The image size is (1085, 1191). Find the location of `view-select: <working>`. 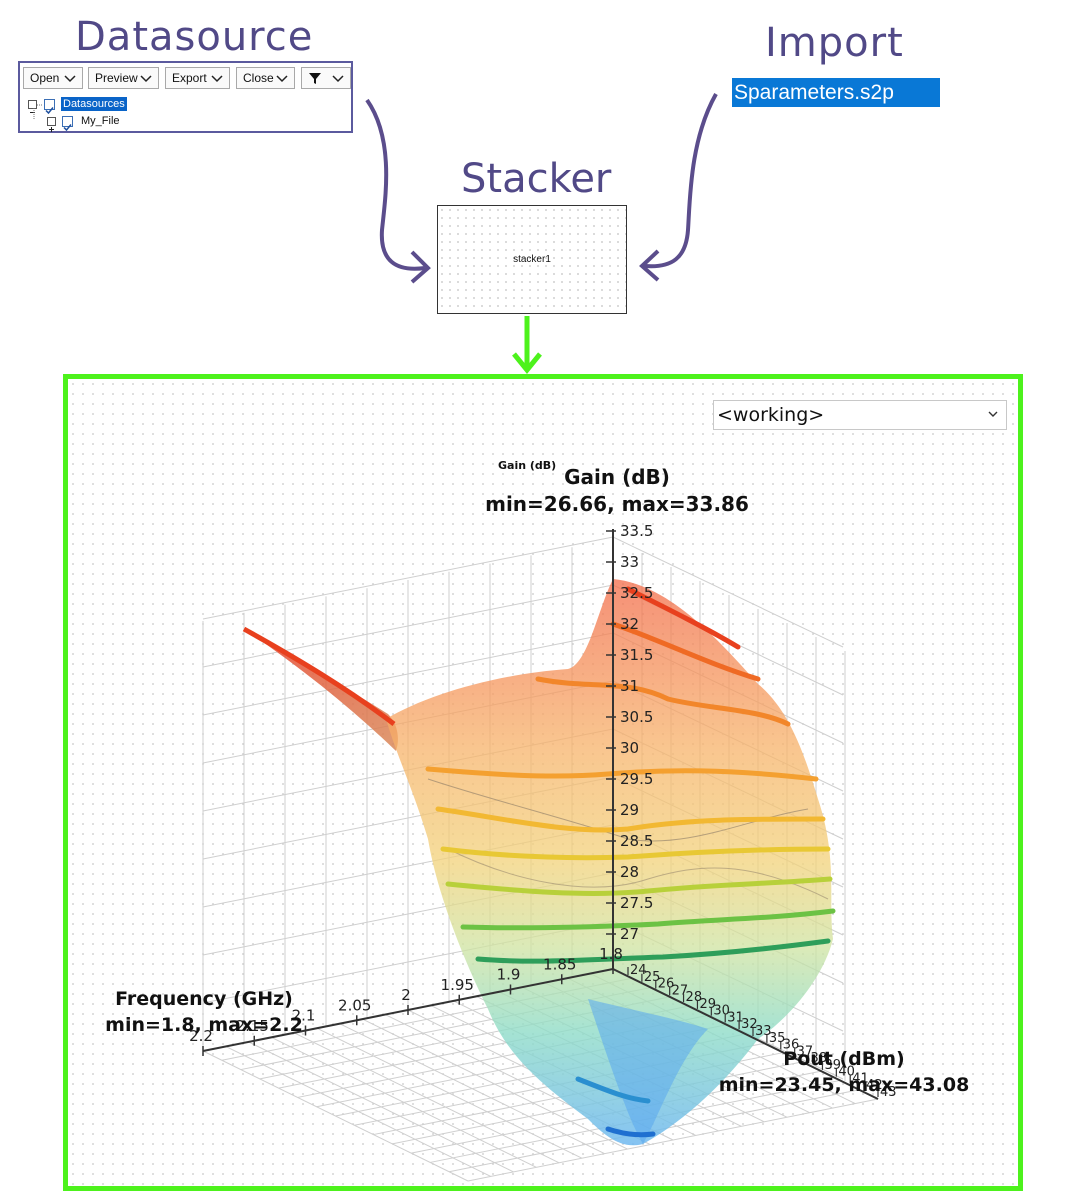

view-select: <working> is located at coordinates (860, 415).